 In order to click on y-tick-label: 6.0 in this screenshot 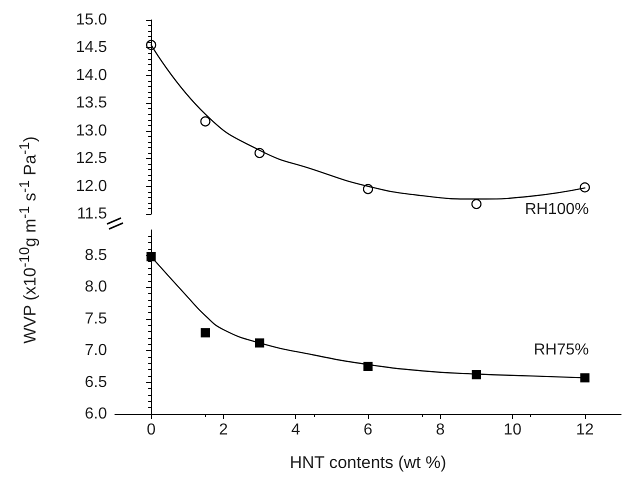, I will do `click(96, 414)`.